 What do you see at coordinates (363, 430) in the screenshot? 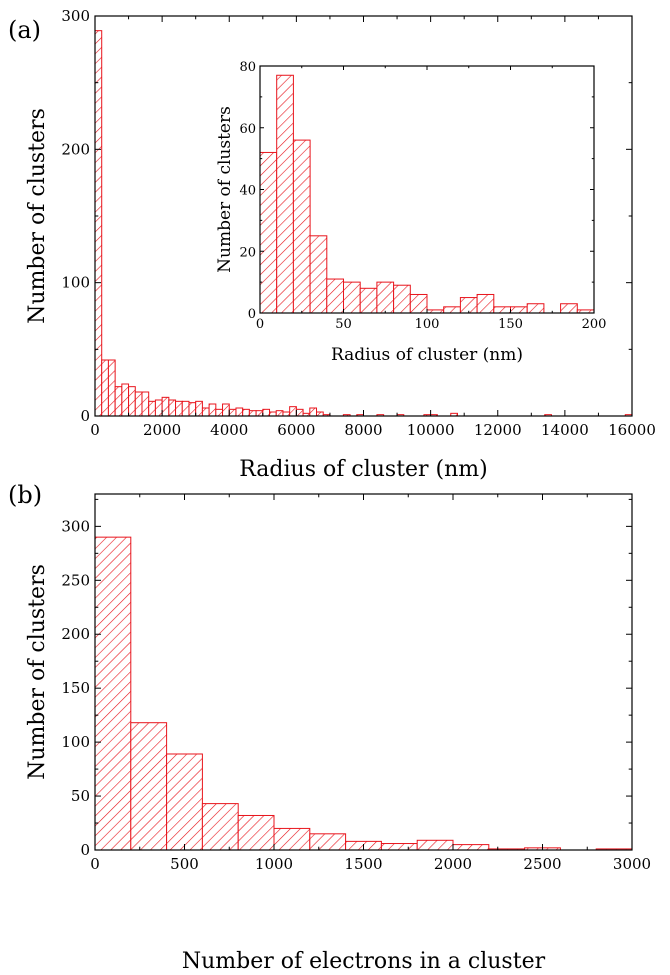
I see `x-tick-label: 8000` at bounding box center [363, 430].